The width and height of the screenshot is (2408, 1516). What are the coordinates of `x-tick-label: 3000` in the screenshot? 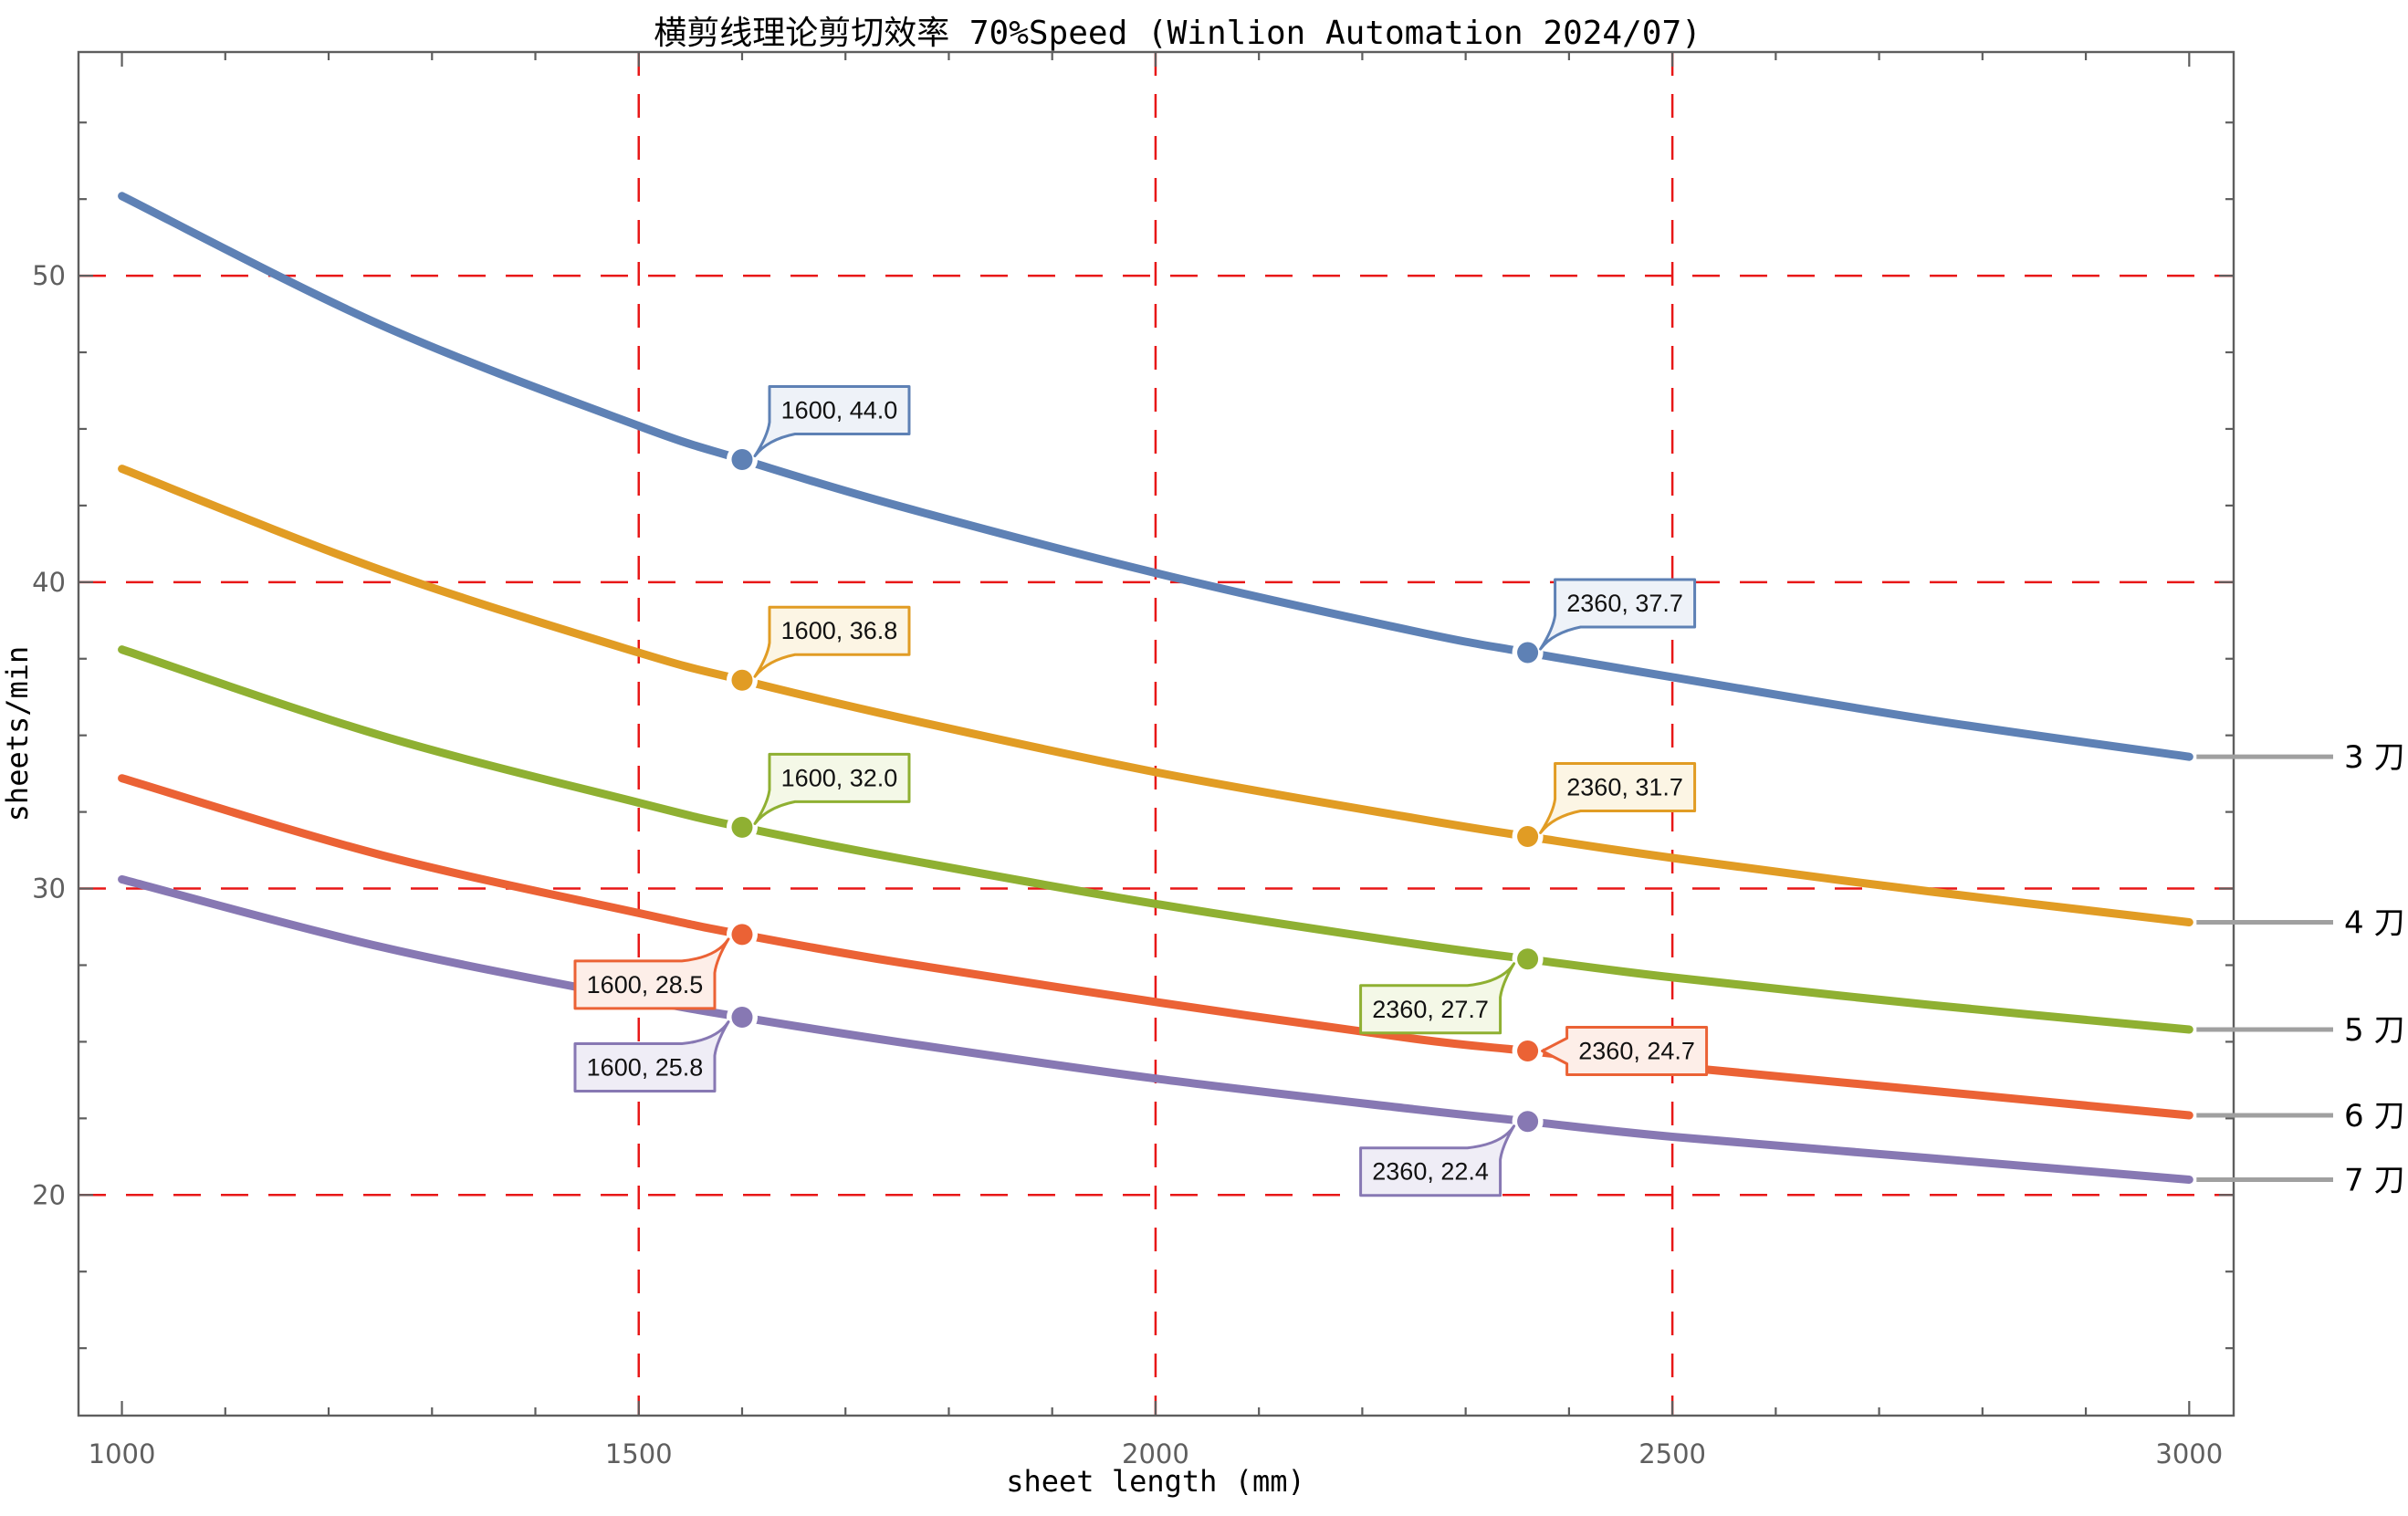 It's located at (2189, 1453).